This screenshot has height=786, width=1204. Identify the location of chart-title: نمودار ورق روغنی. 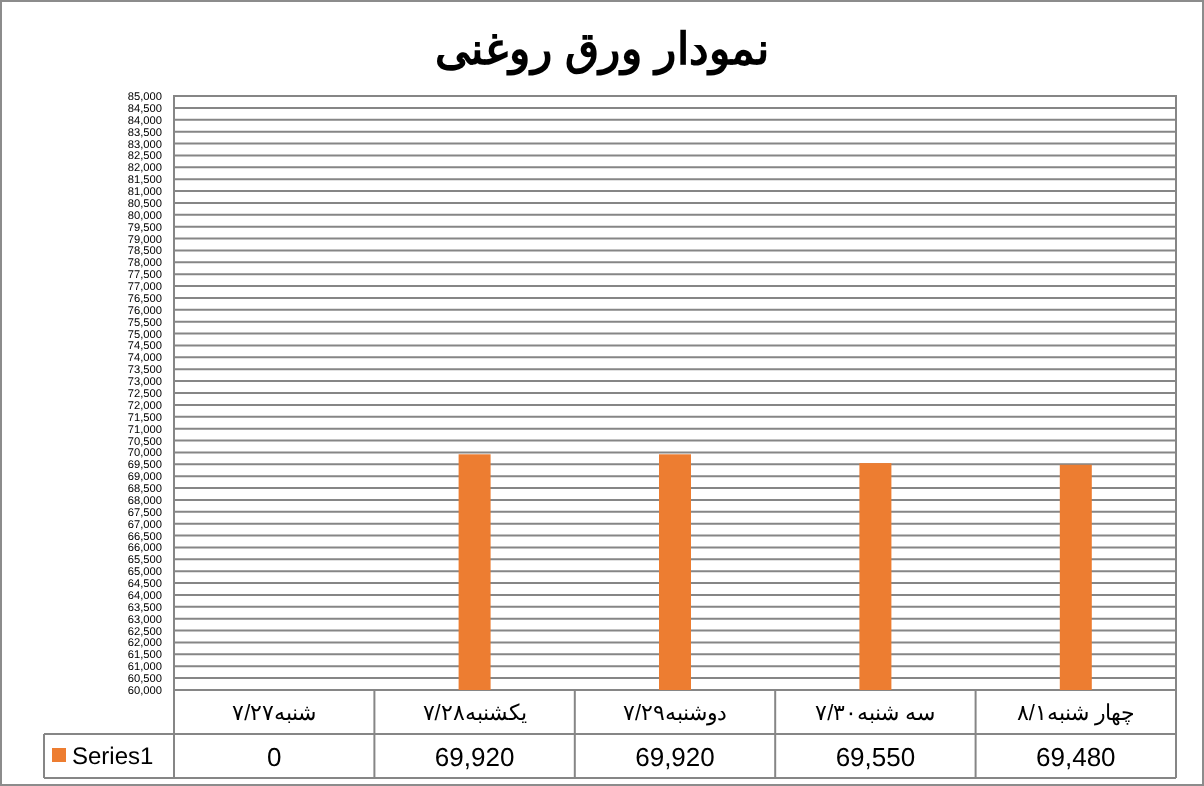
(602, 50).